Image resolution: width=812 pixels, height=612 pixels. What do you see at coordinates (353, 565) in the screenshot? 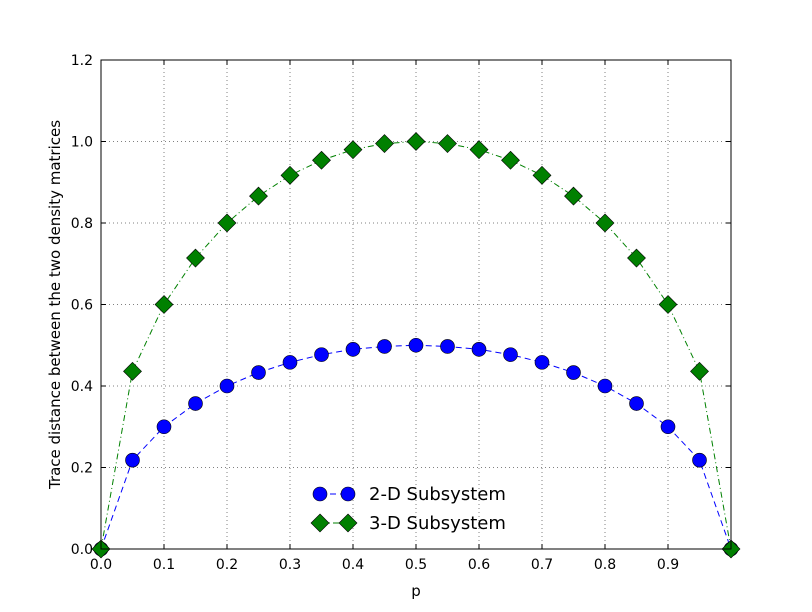
I see `x-tick-label: 0.4` at bounding box center [353, 565].